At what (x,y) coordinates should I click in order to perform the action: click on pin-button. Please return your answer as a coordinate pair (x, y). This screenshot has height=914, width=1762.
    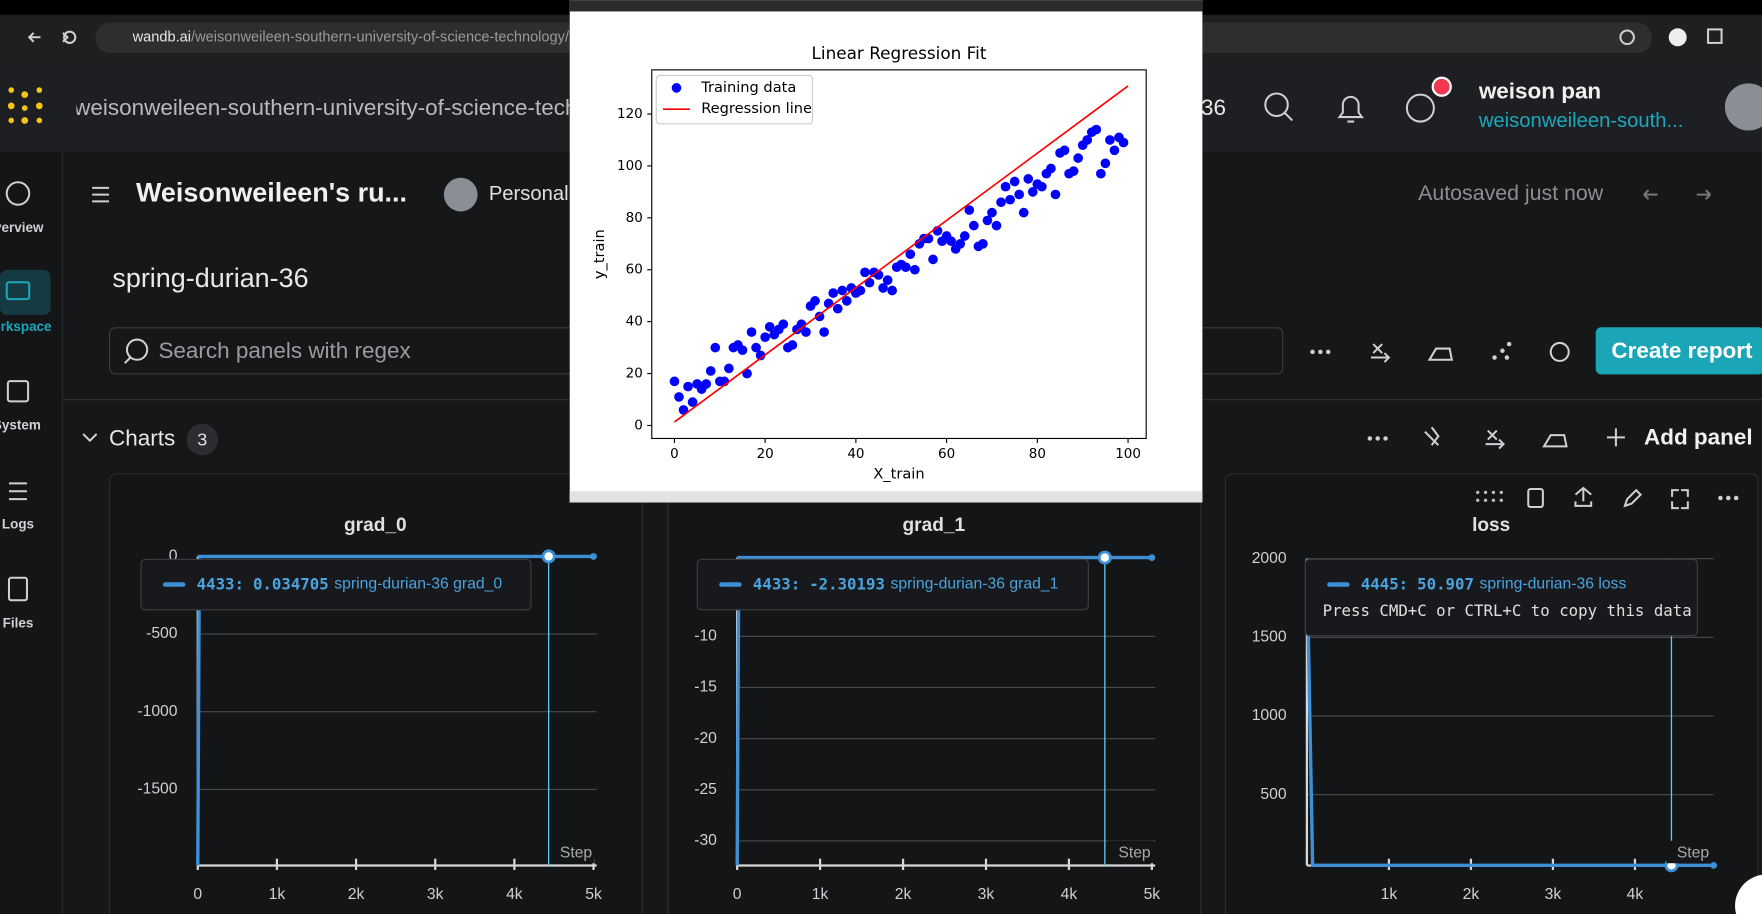
    Looking at the image, I should click on (1432, 436).